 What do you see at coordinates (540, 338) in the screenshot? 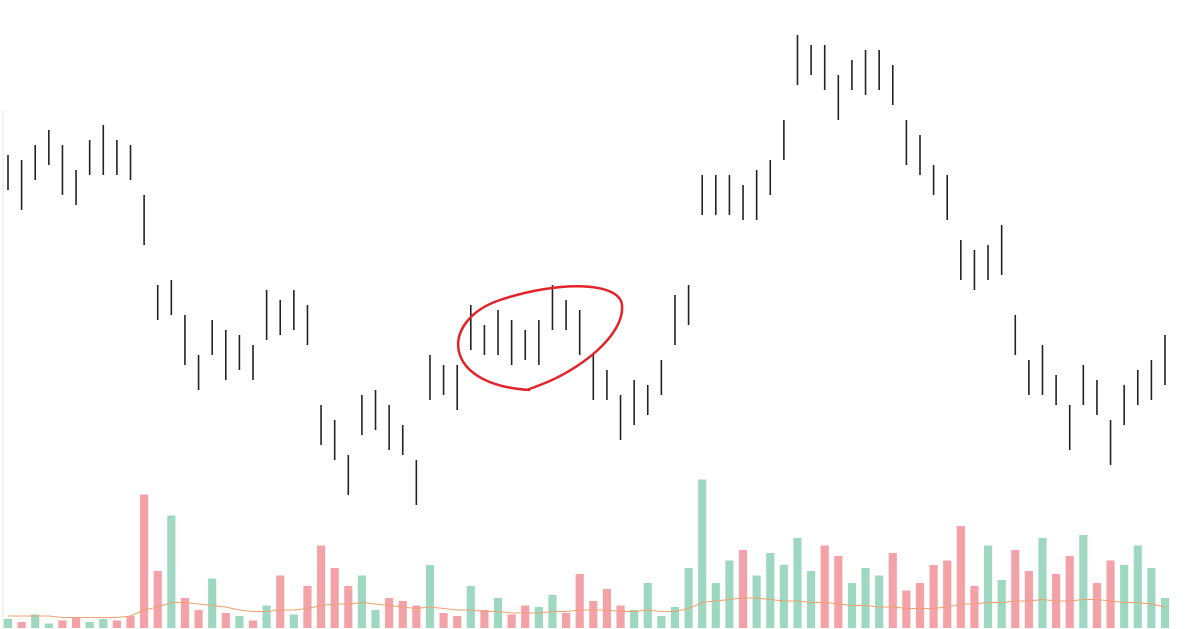
I see `annotation-ellipse` at bounding box center [540, 338].